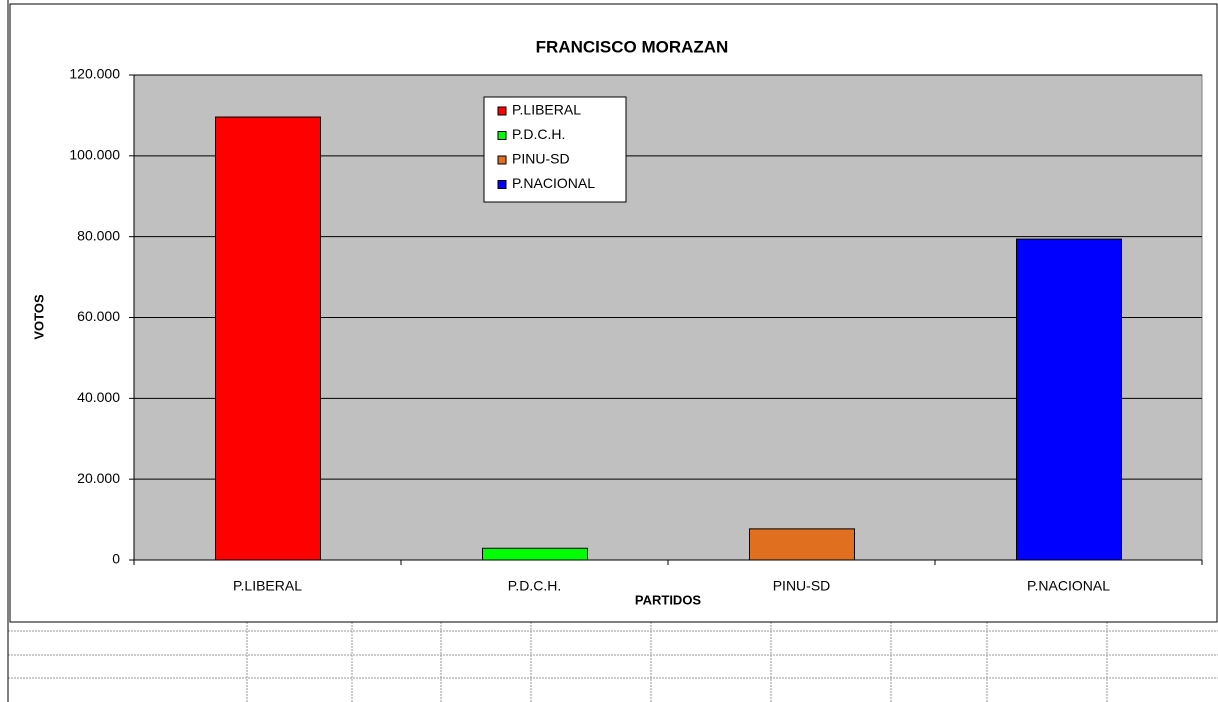 The image size is (1218, 702). What do you see at coordinates (541, 159) in the screenshot?
I see `legend-label: PINU-SD` at bounding box center [541, 159].